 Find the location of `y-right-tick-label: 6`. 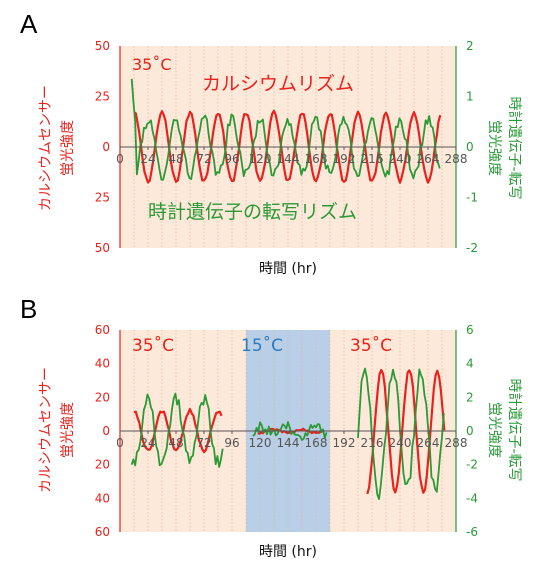

y-right-tick-label: 6 is located at coordinates (470, 330).